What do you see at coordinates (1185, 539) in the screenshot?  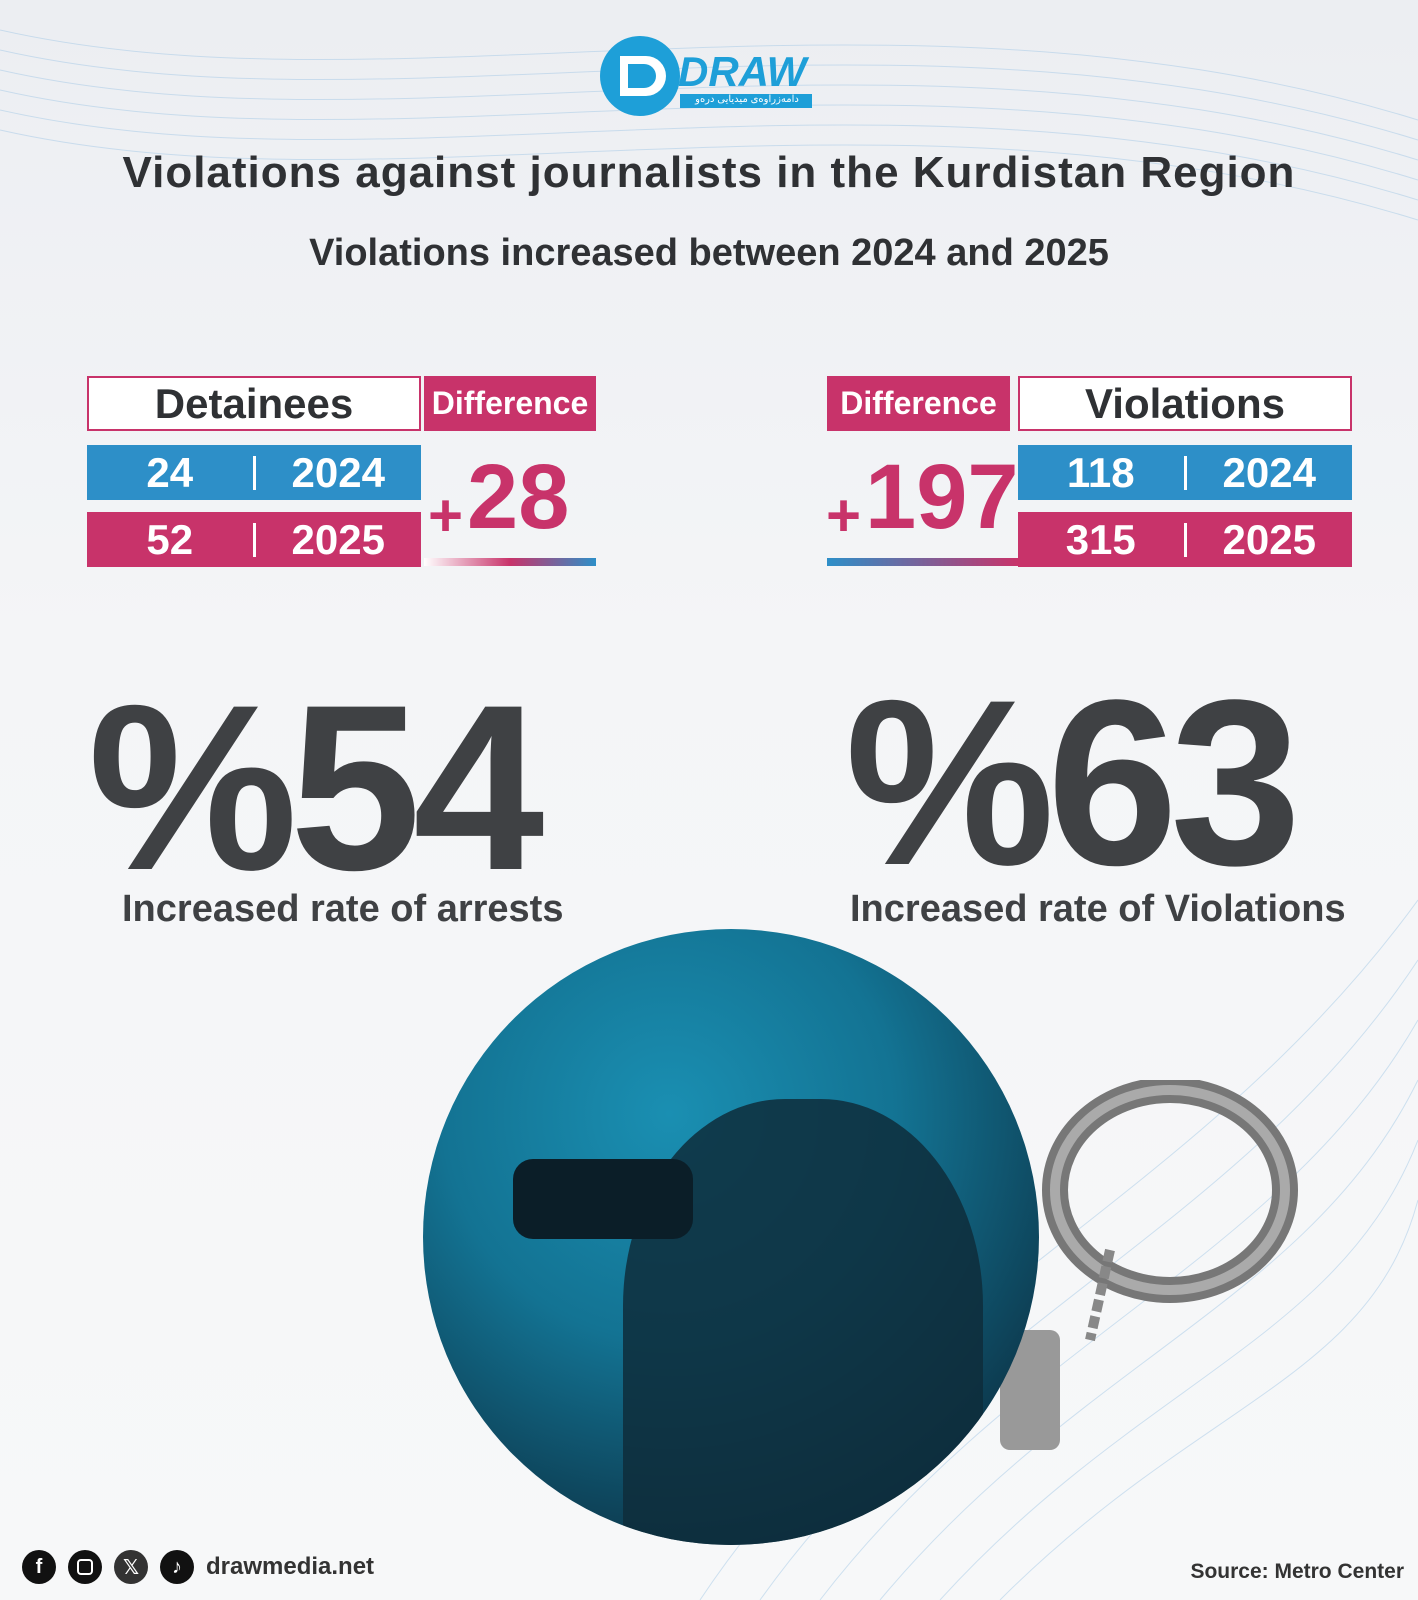 I see `violations-row-2025: 315 2025` at bounding box center [1185, 539].